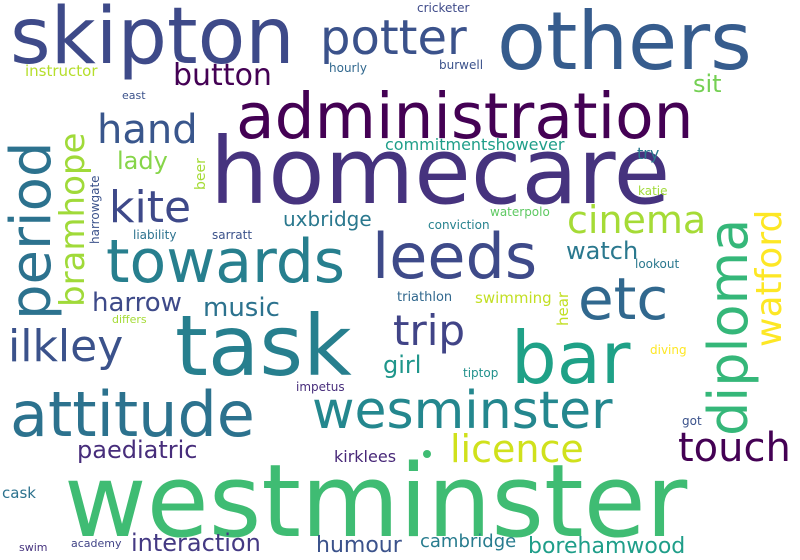 The image size is (800, 560). Describe the element at coordinates (226, 262) in the screenshot. I see `word: towards` at that location.